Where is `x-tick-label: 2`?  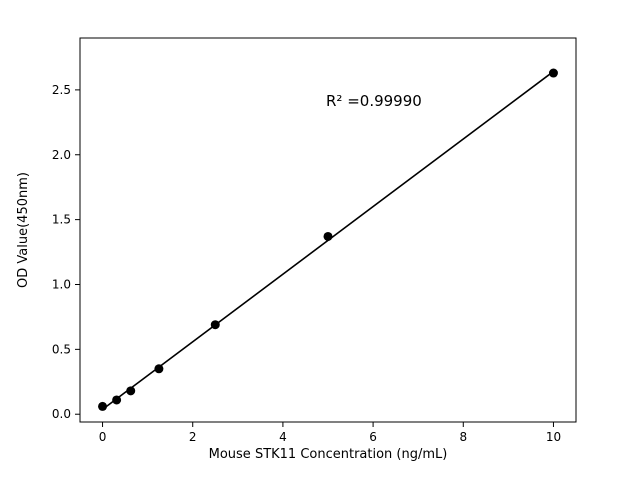 x-tick-label: 2 is located at coordinates (193, 437).